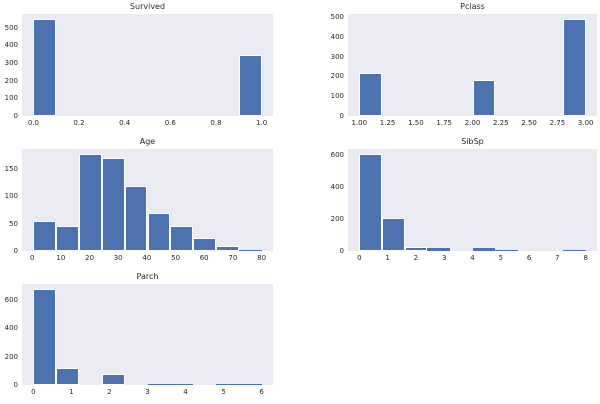 The height and width of the screenshot is (404, 600). I want to click on x-tick-label: 7, so click(557, 258).